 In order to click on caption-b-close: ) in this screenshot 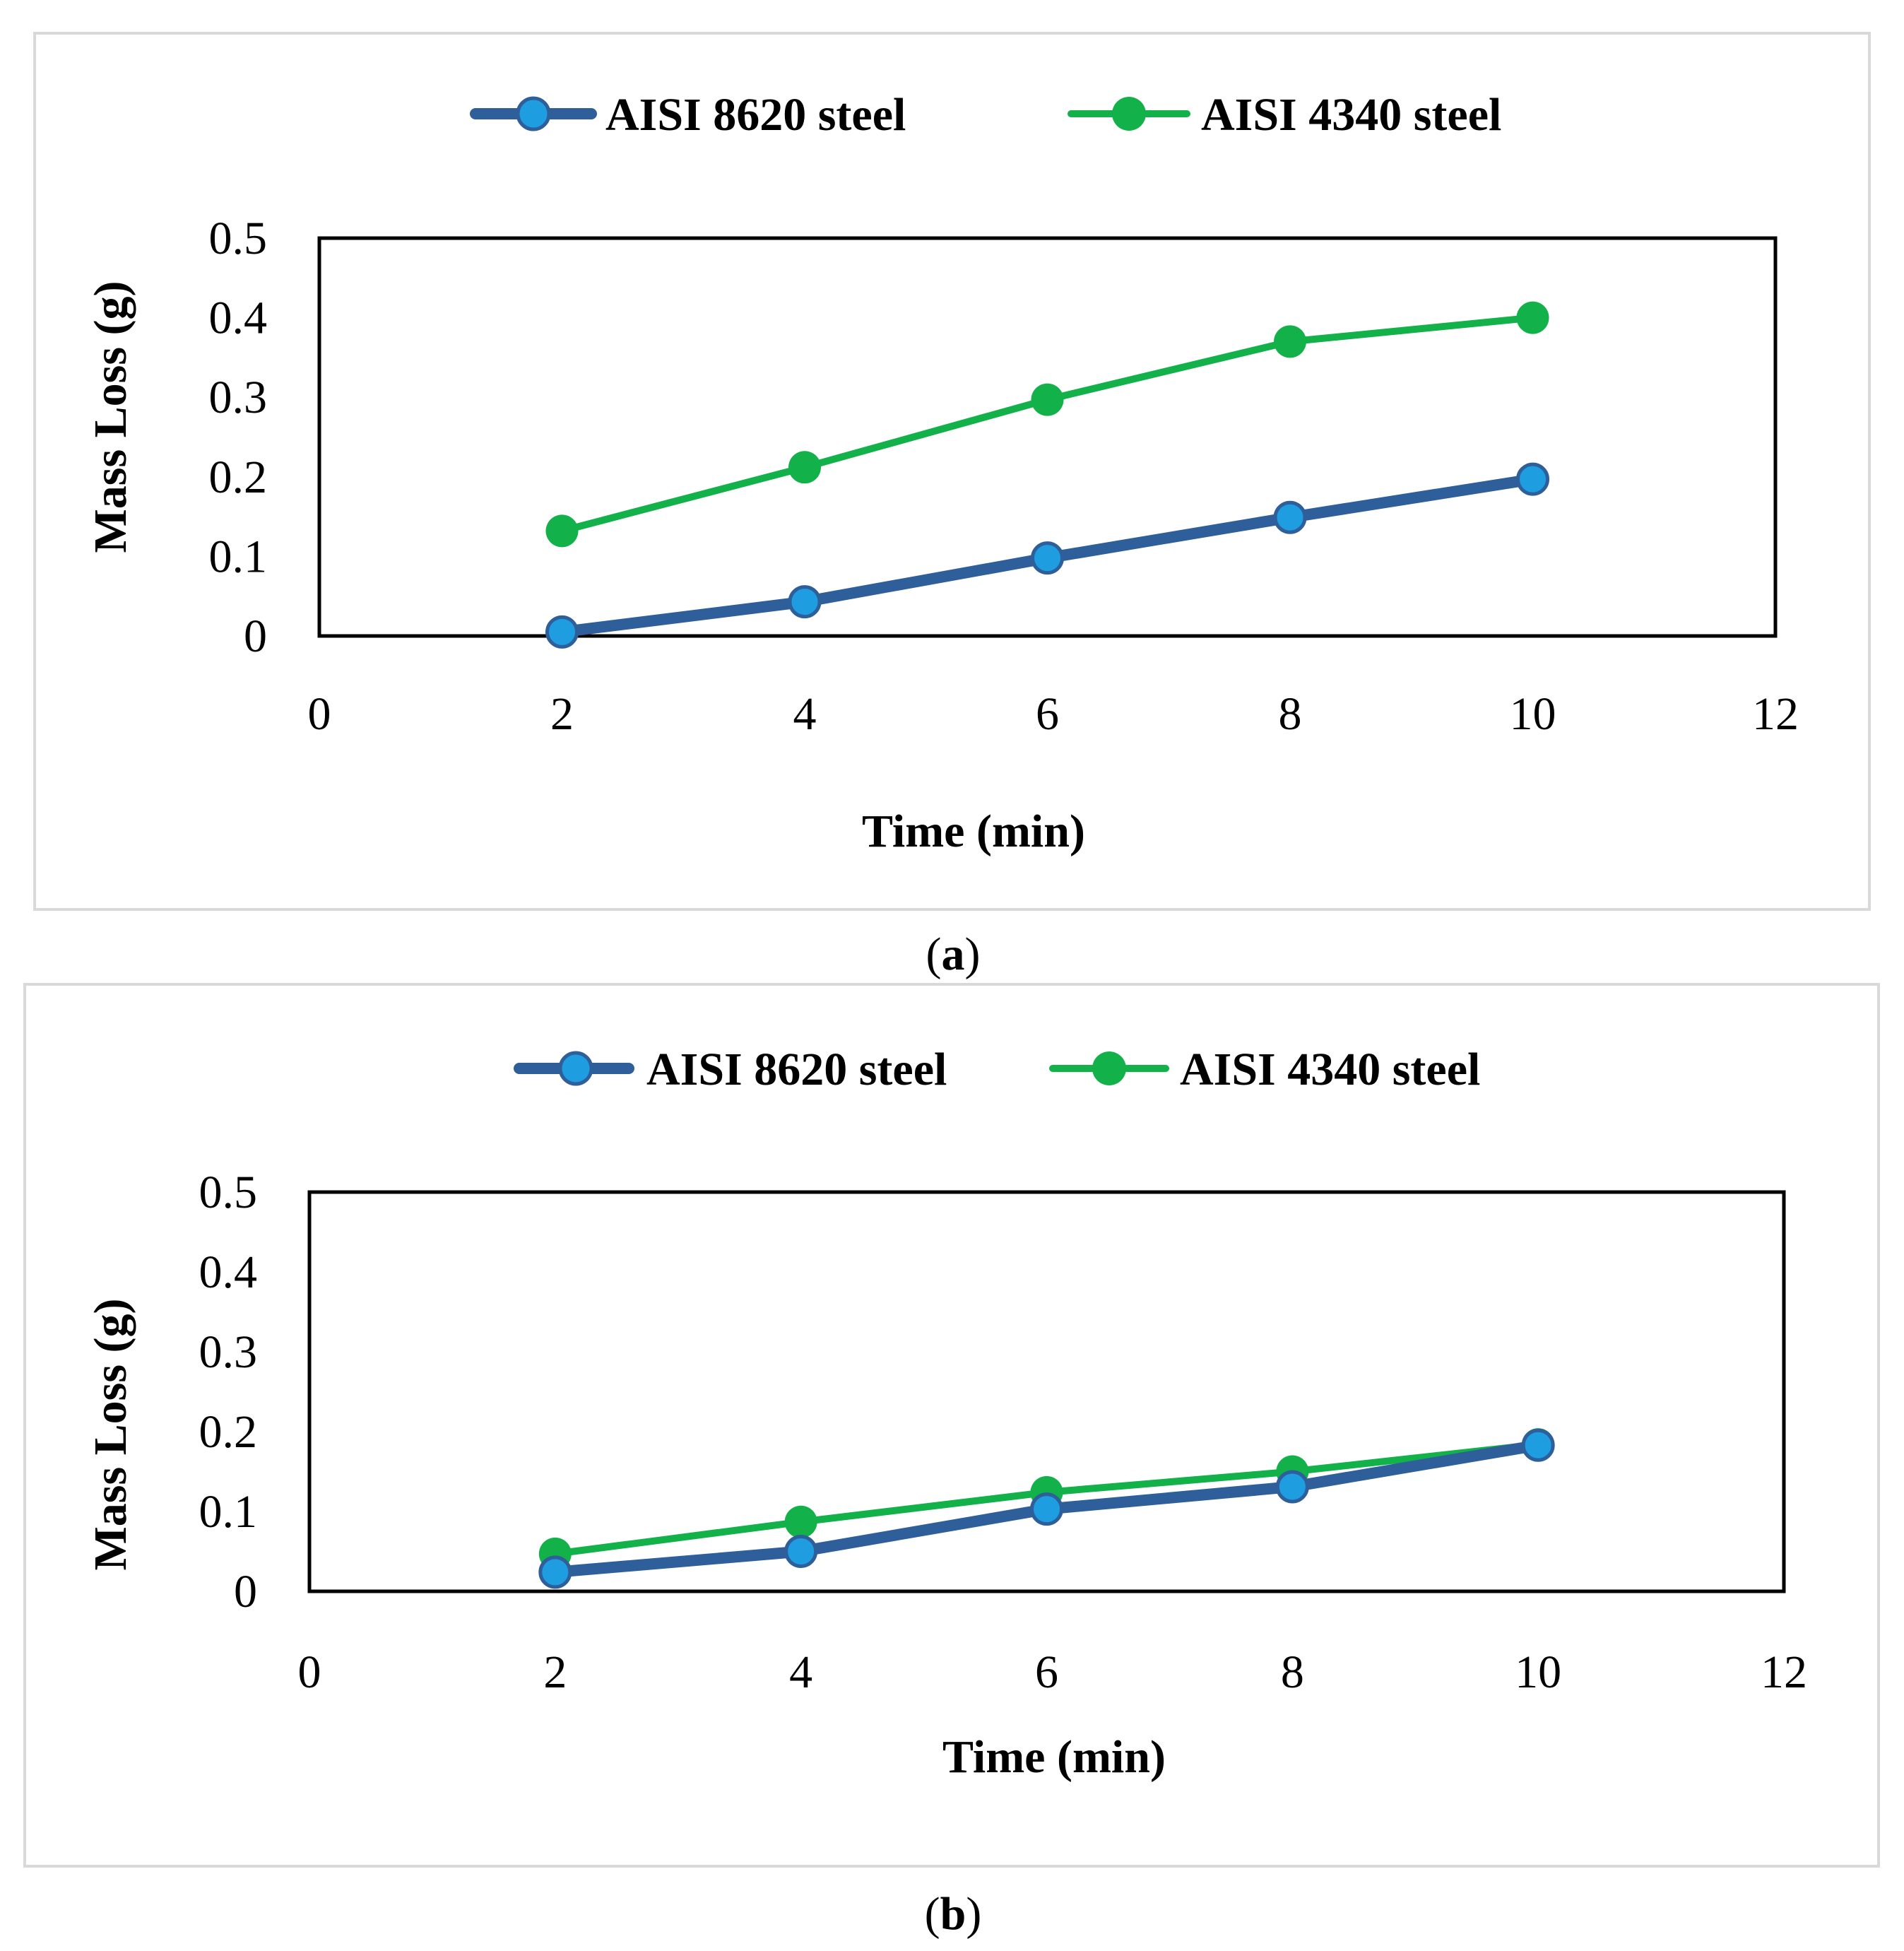, I will do `click(974, 1914)`.